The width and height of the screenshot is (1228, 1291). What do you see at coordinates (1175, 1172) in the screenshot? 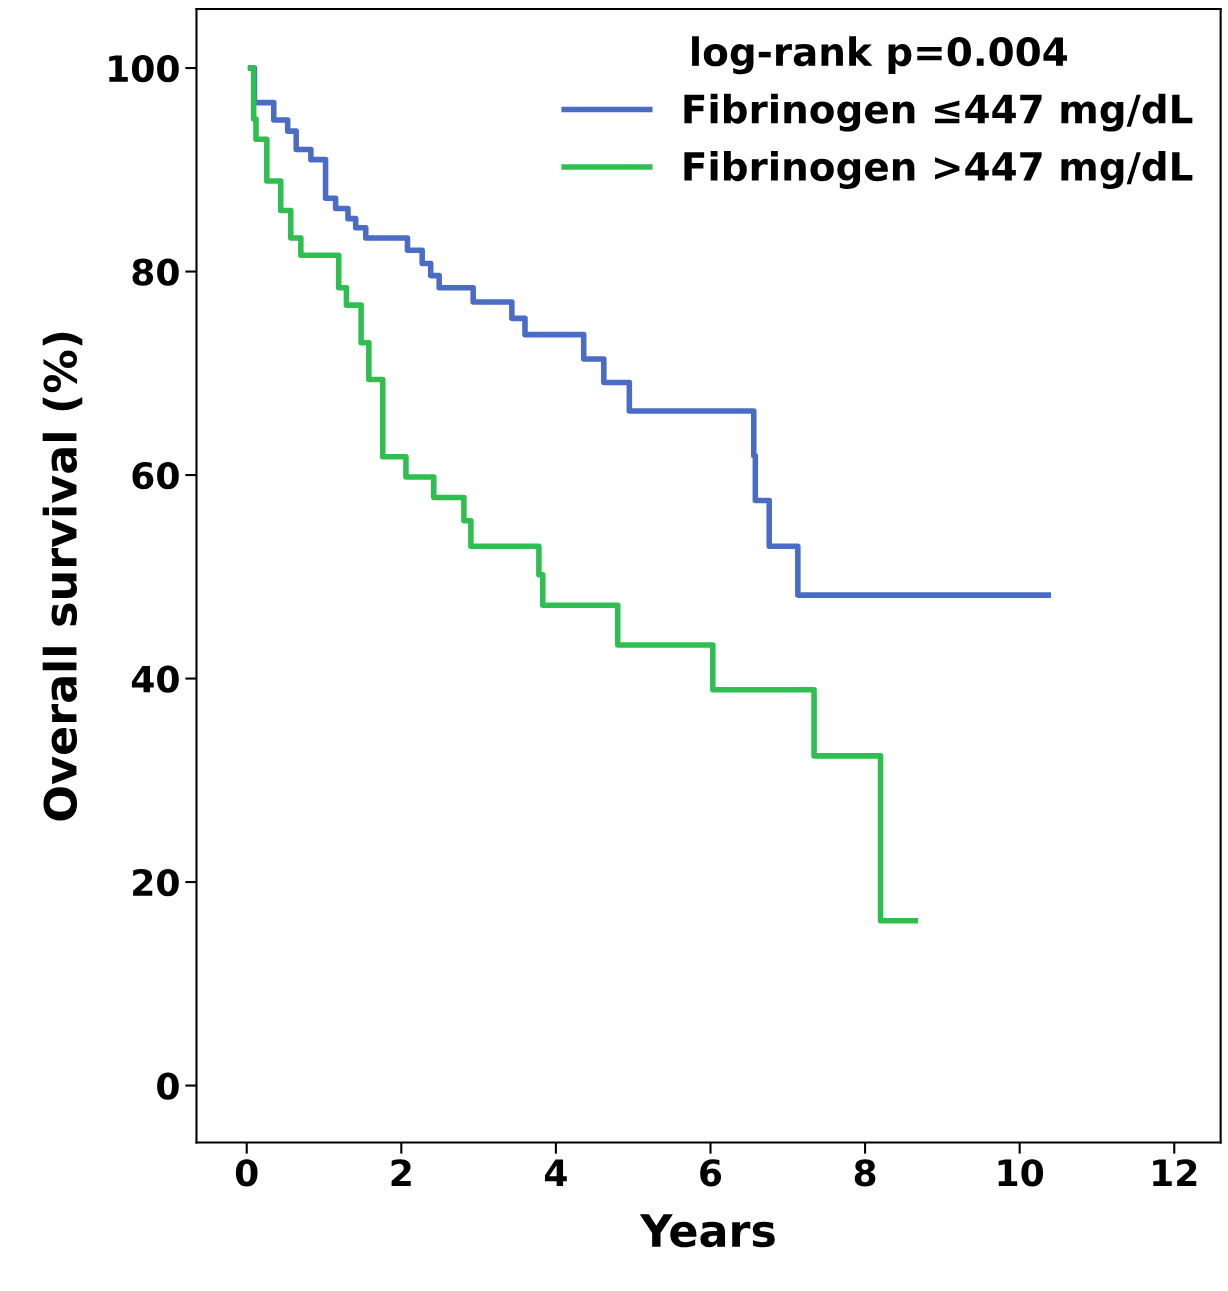
I see `x-tick-label: 12` at bounding box center [1175, 1172].